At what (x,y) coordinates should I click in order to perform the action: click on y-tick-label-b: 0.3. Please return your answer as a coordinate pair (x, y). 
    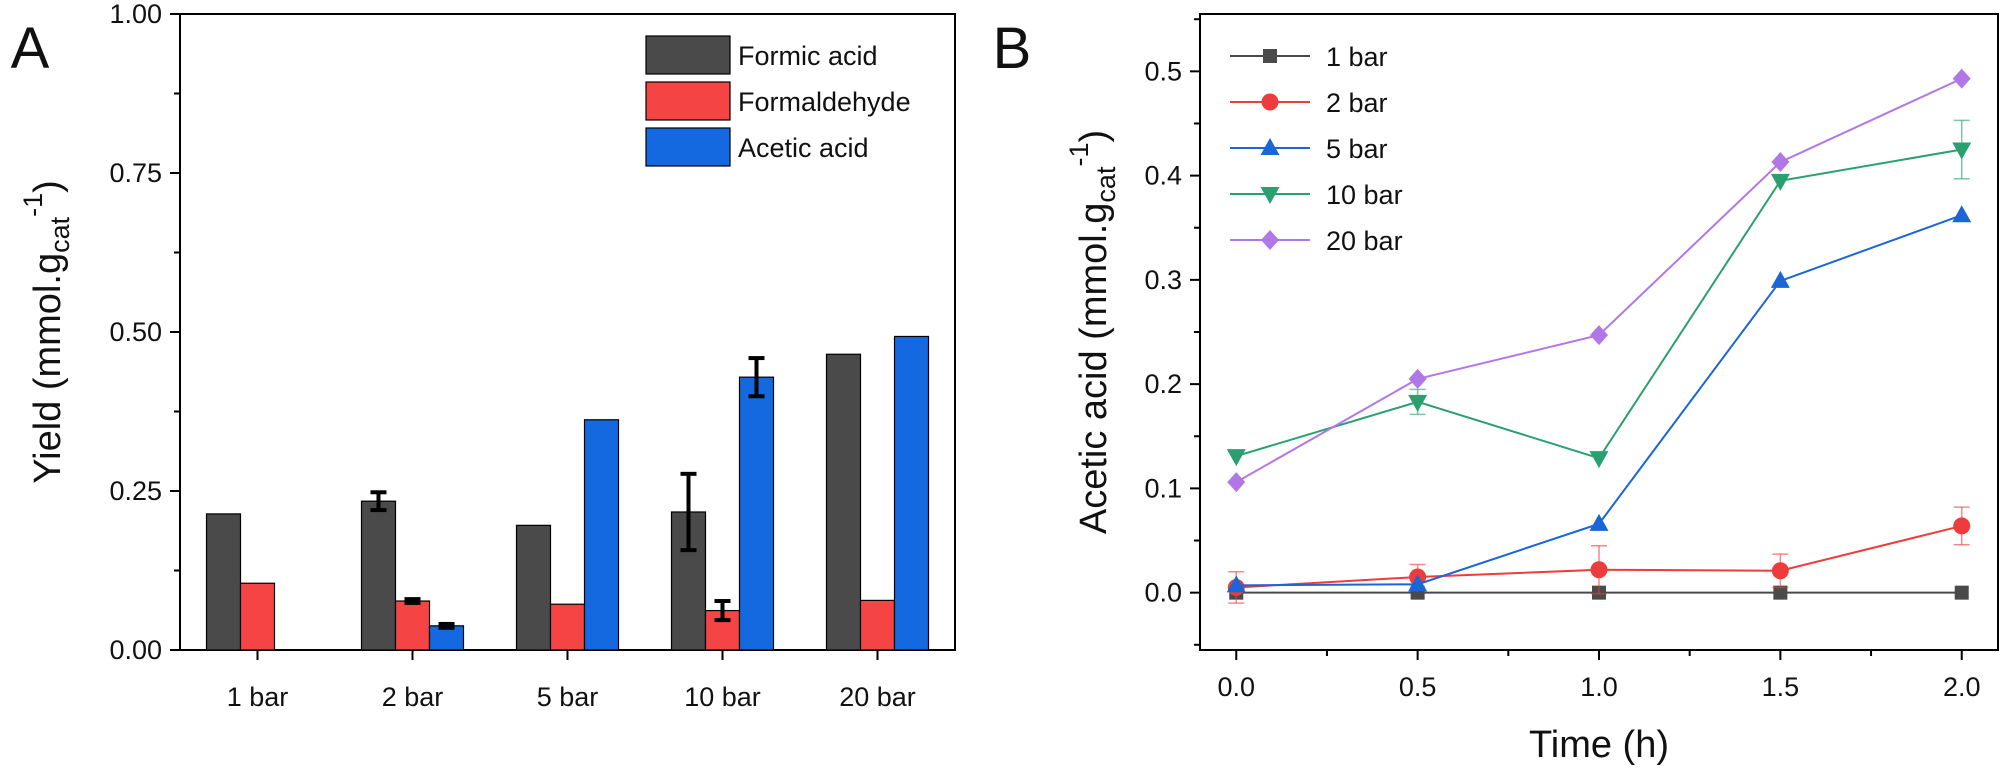
    Looking at the image, I should click on (1163, 280).